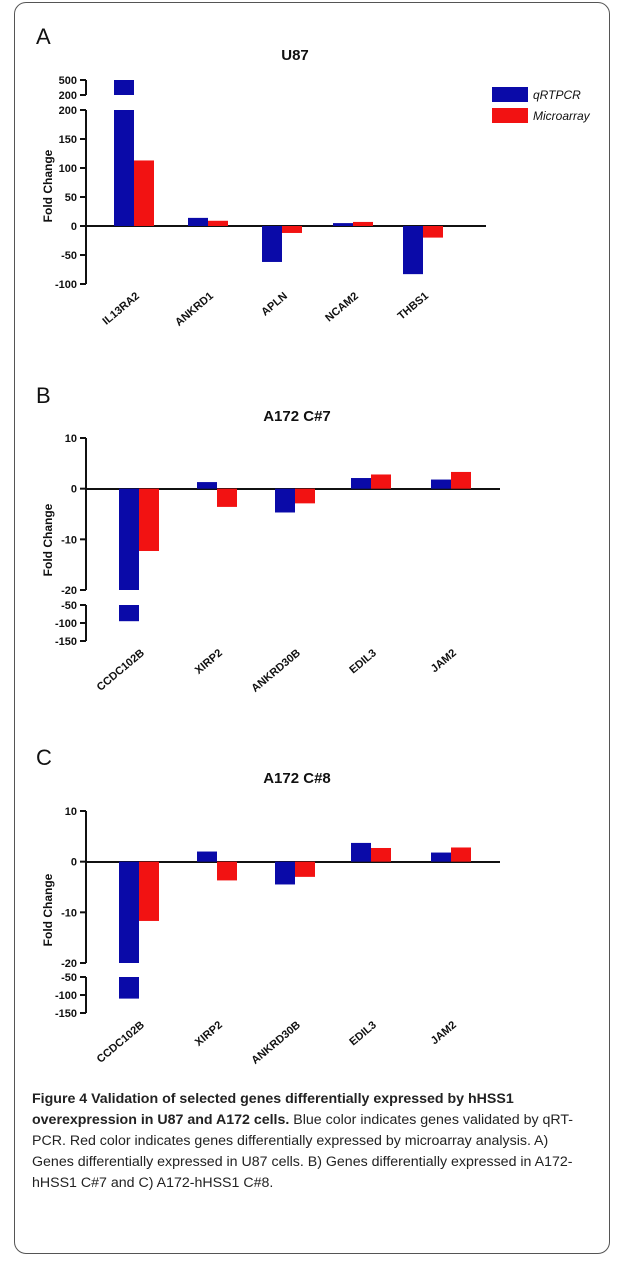 This screenshot has height=1265, width=625. What do you see at coordinates (381, 854) in the screenshot?
I see `bar-c-microarray-edil3` at bounding box center [381, 854].